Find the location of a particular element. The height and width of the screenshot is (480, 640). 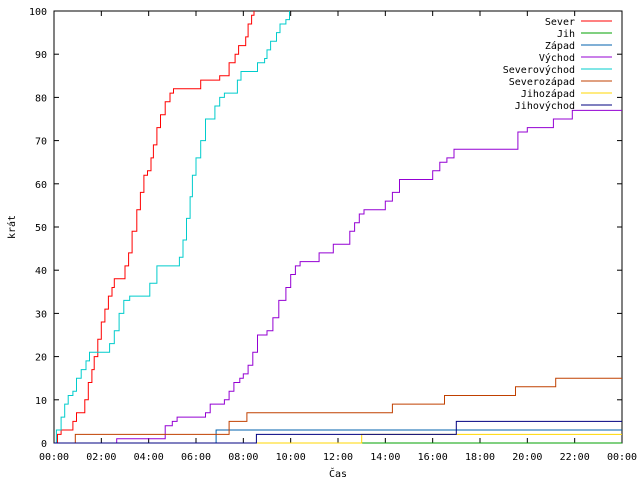

y-tick-label: 10 is located at coordinates (41, 401).